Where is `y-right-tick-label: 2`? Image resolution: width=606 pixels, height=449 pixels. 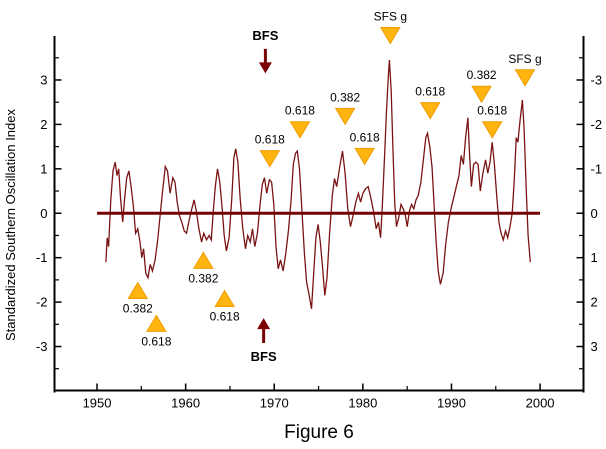
y-right-tick-label: 2 is located at coordinates (594, 302).